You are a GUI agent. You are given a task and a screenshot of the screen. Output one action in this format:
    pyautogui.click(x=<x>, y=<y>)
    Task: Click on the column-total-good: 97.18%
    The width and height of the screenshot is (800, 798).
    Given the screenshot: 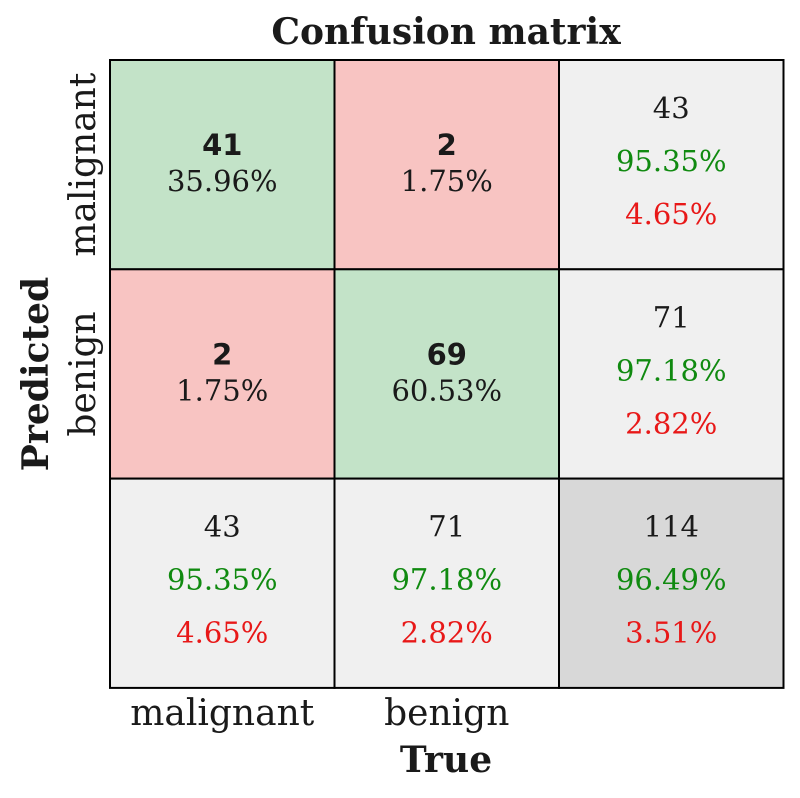 What is the action you would take?
    pyautogui.click(x=446, y=580)
    